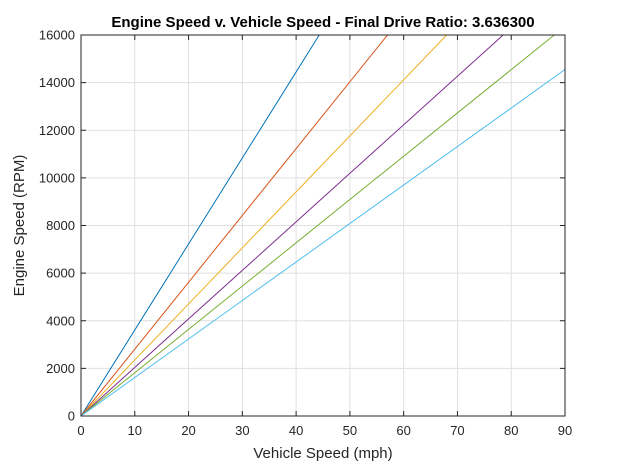 This screenshot has height=468, width=624. I want to click on x-tick-label: 80, so click(511, 430).